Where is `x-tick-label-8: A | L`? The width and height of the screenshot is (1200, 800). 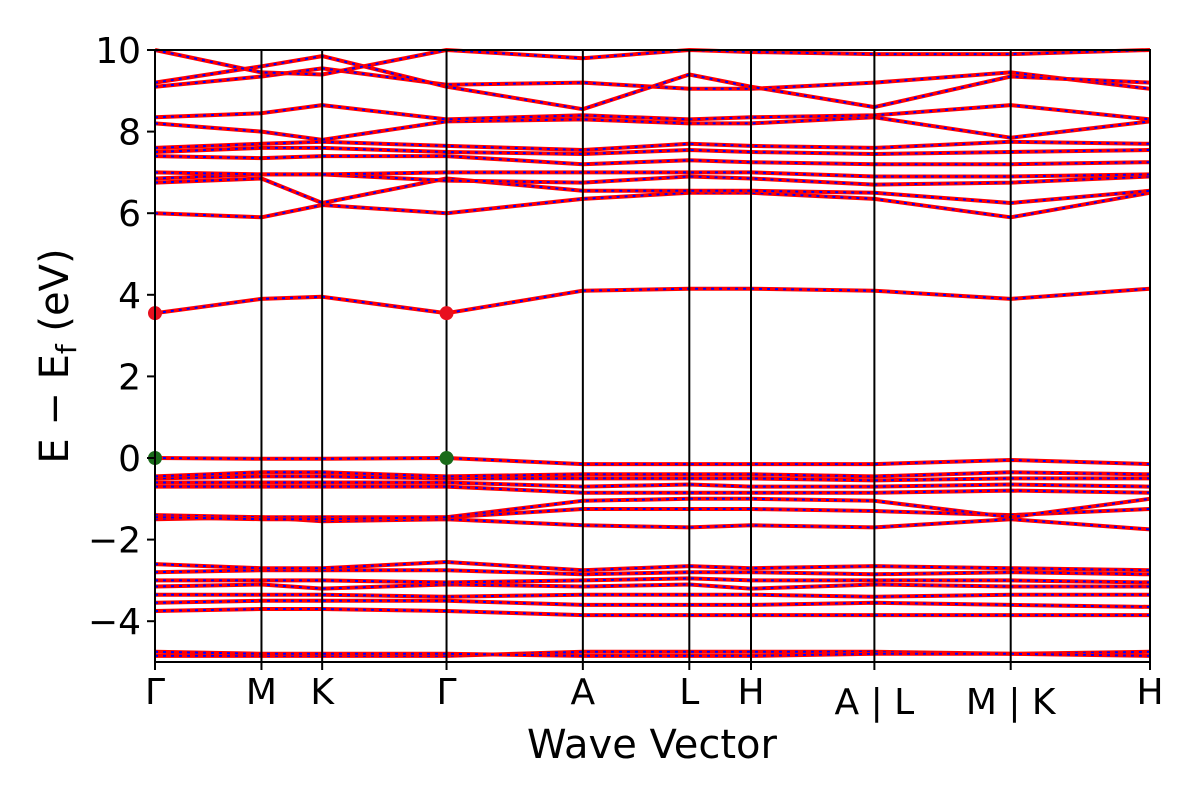
x-tick-label-8: A | L is located at coordinates (875, 702).